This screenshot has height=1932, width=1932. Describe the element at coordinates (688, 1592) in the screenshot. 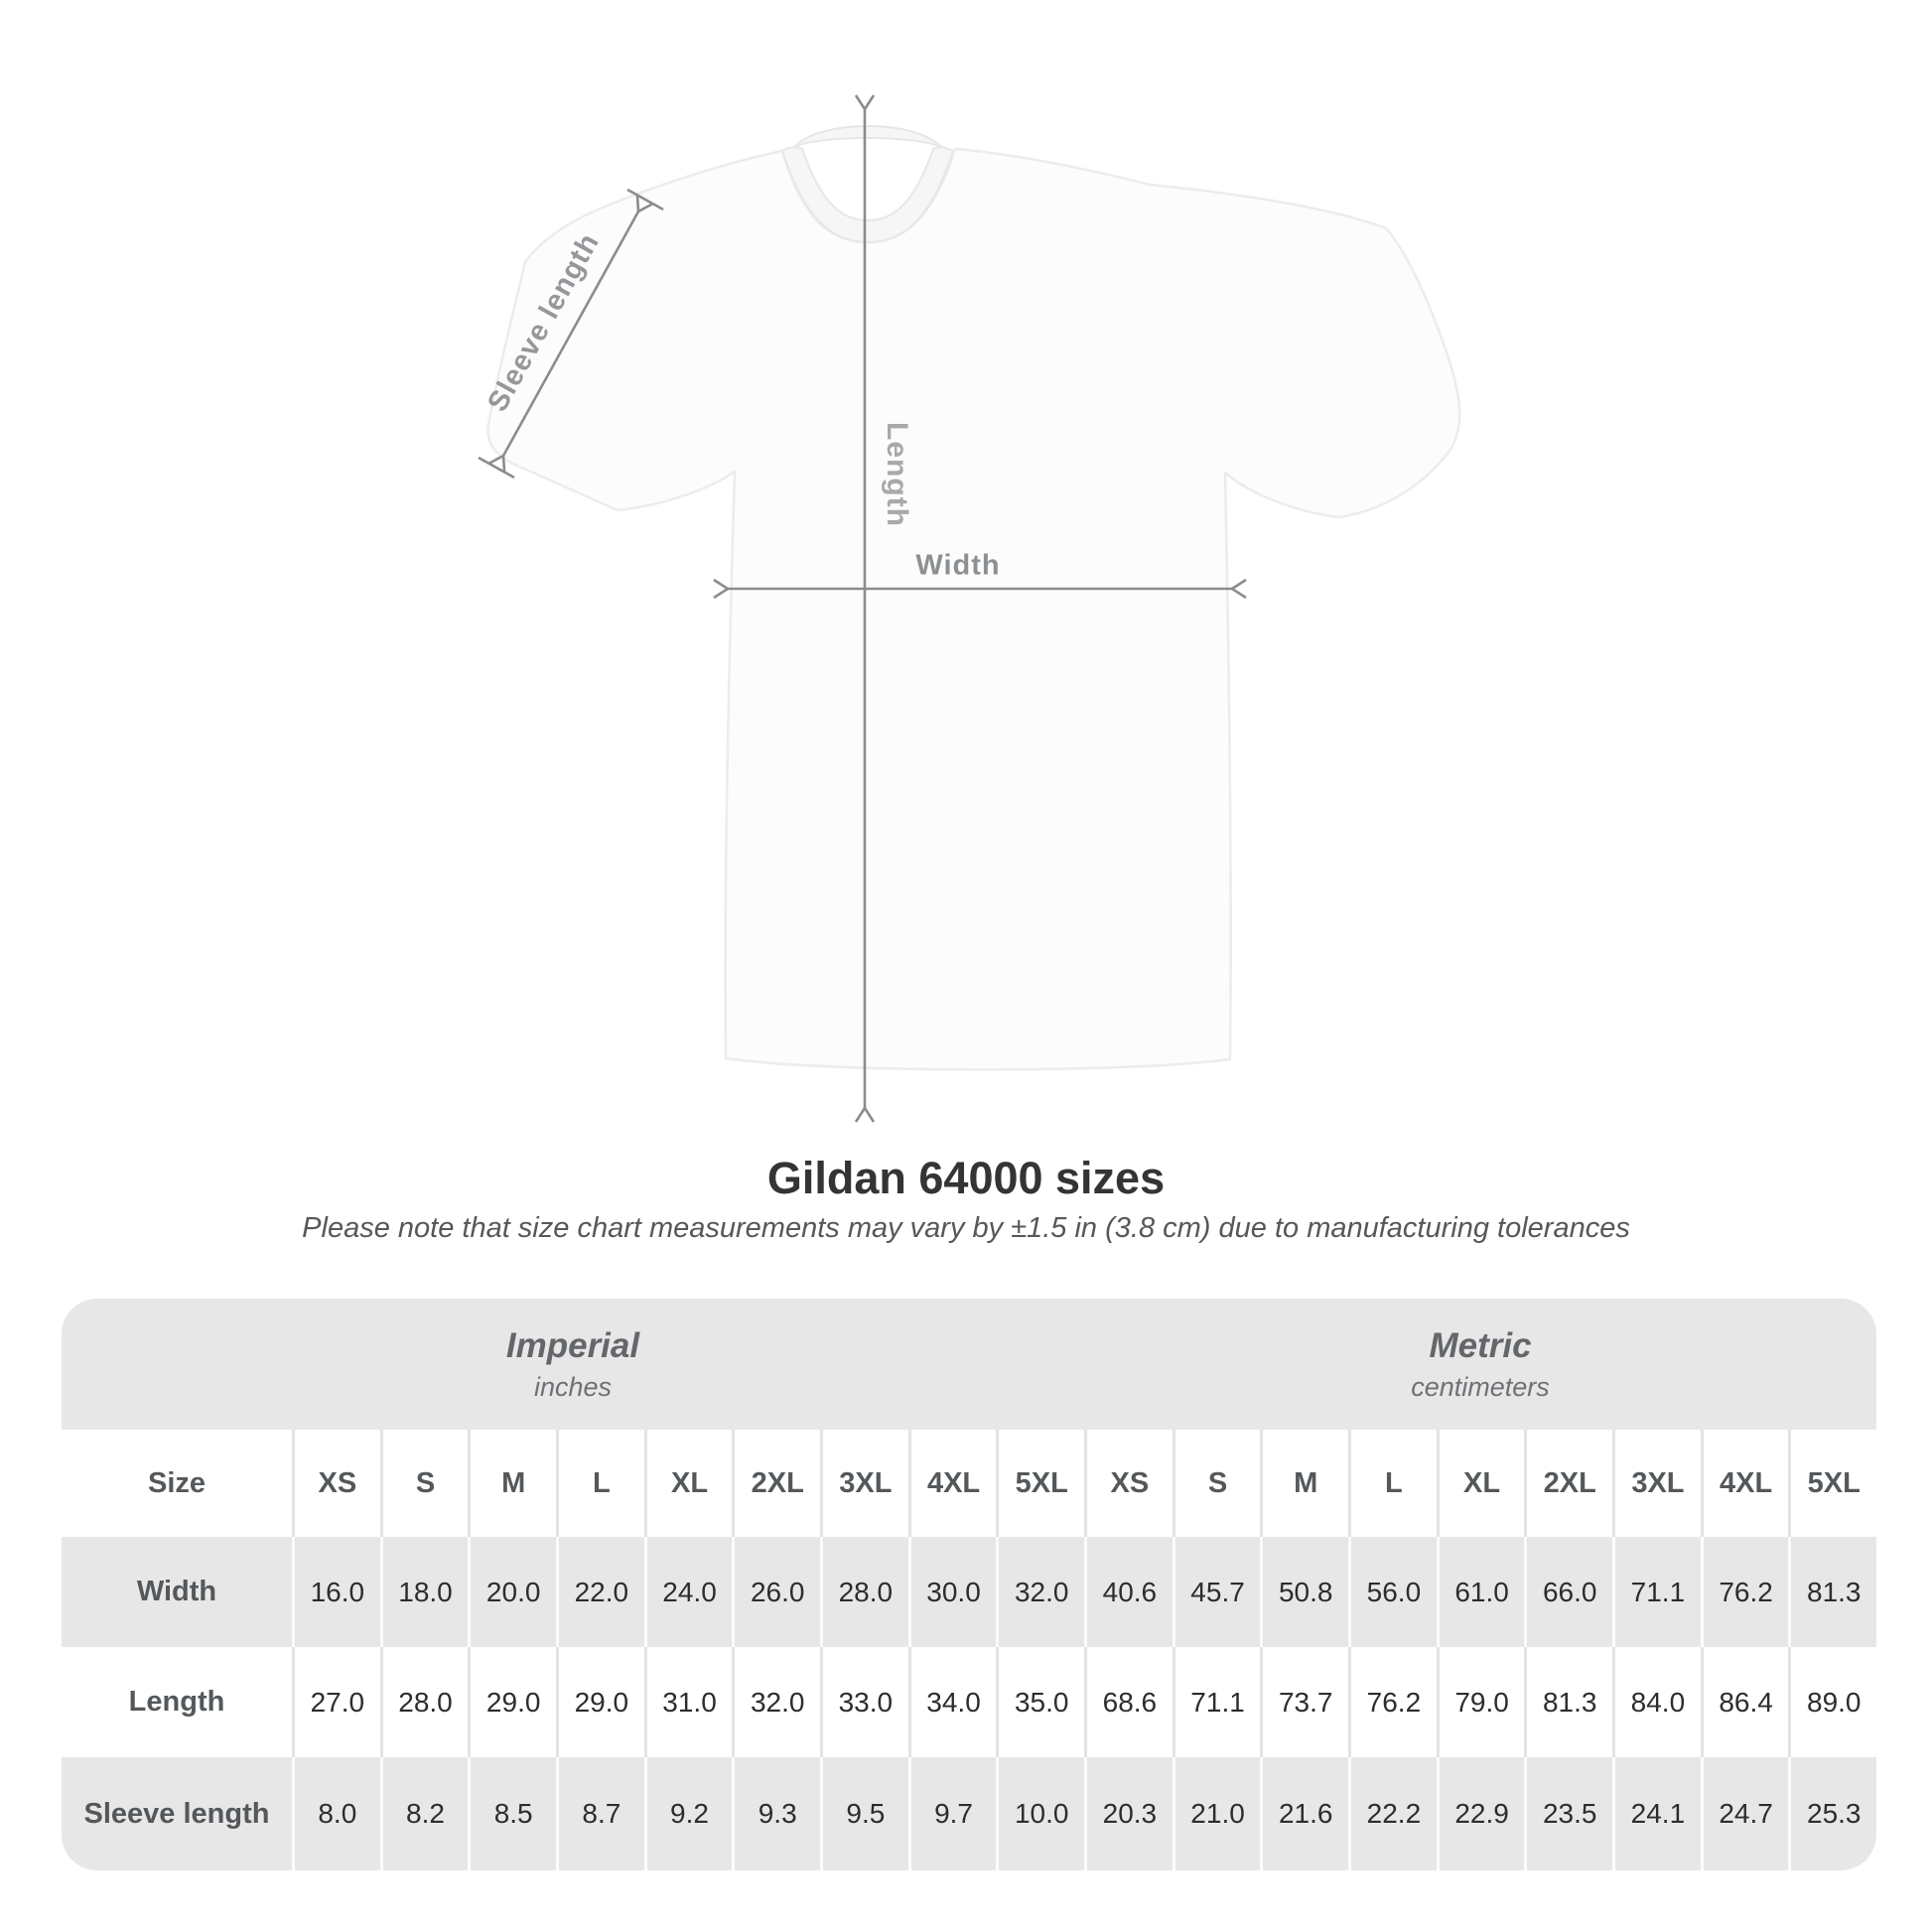

I see `value-cell: 24.0` at that location.